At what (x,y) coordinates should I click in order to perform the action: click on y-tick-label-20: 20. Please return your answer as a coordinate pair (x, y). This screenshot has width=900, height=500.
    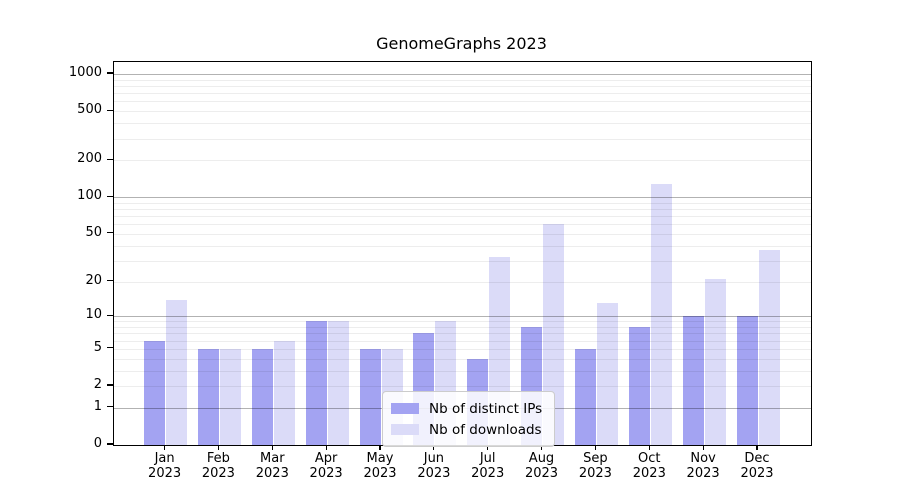
    Looking at the image, I should click on (93, 280).